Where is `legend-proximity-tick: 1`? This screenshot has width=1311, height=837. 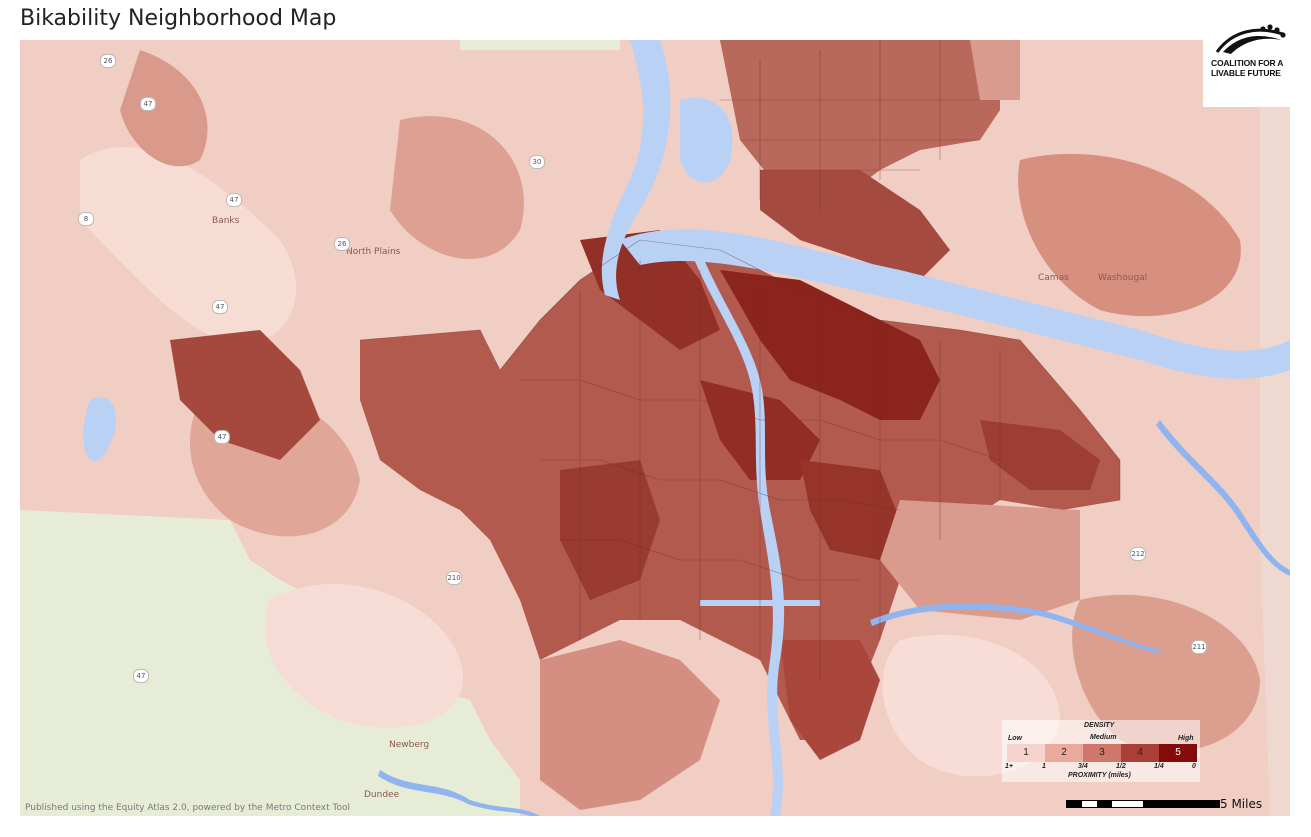
legend-proximity-tick: 1 is located at coordinates (1044, 766).